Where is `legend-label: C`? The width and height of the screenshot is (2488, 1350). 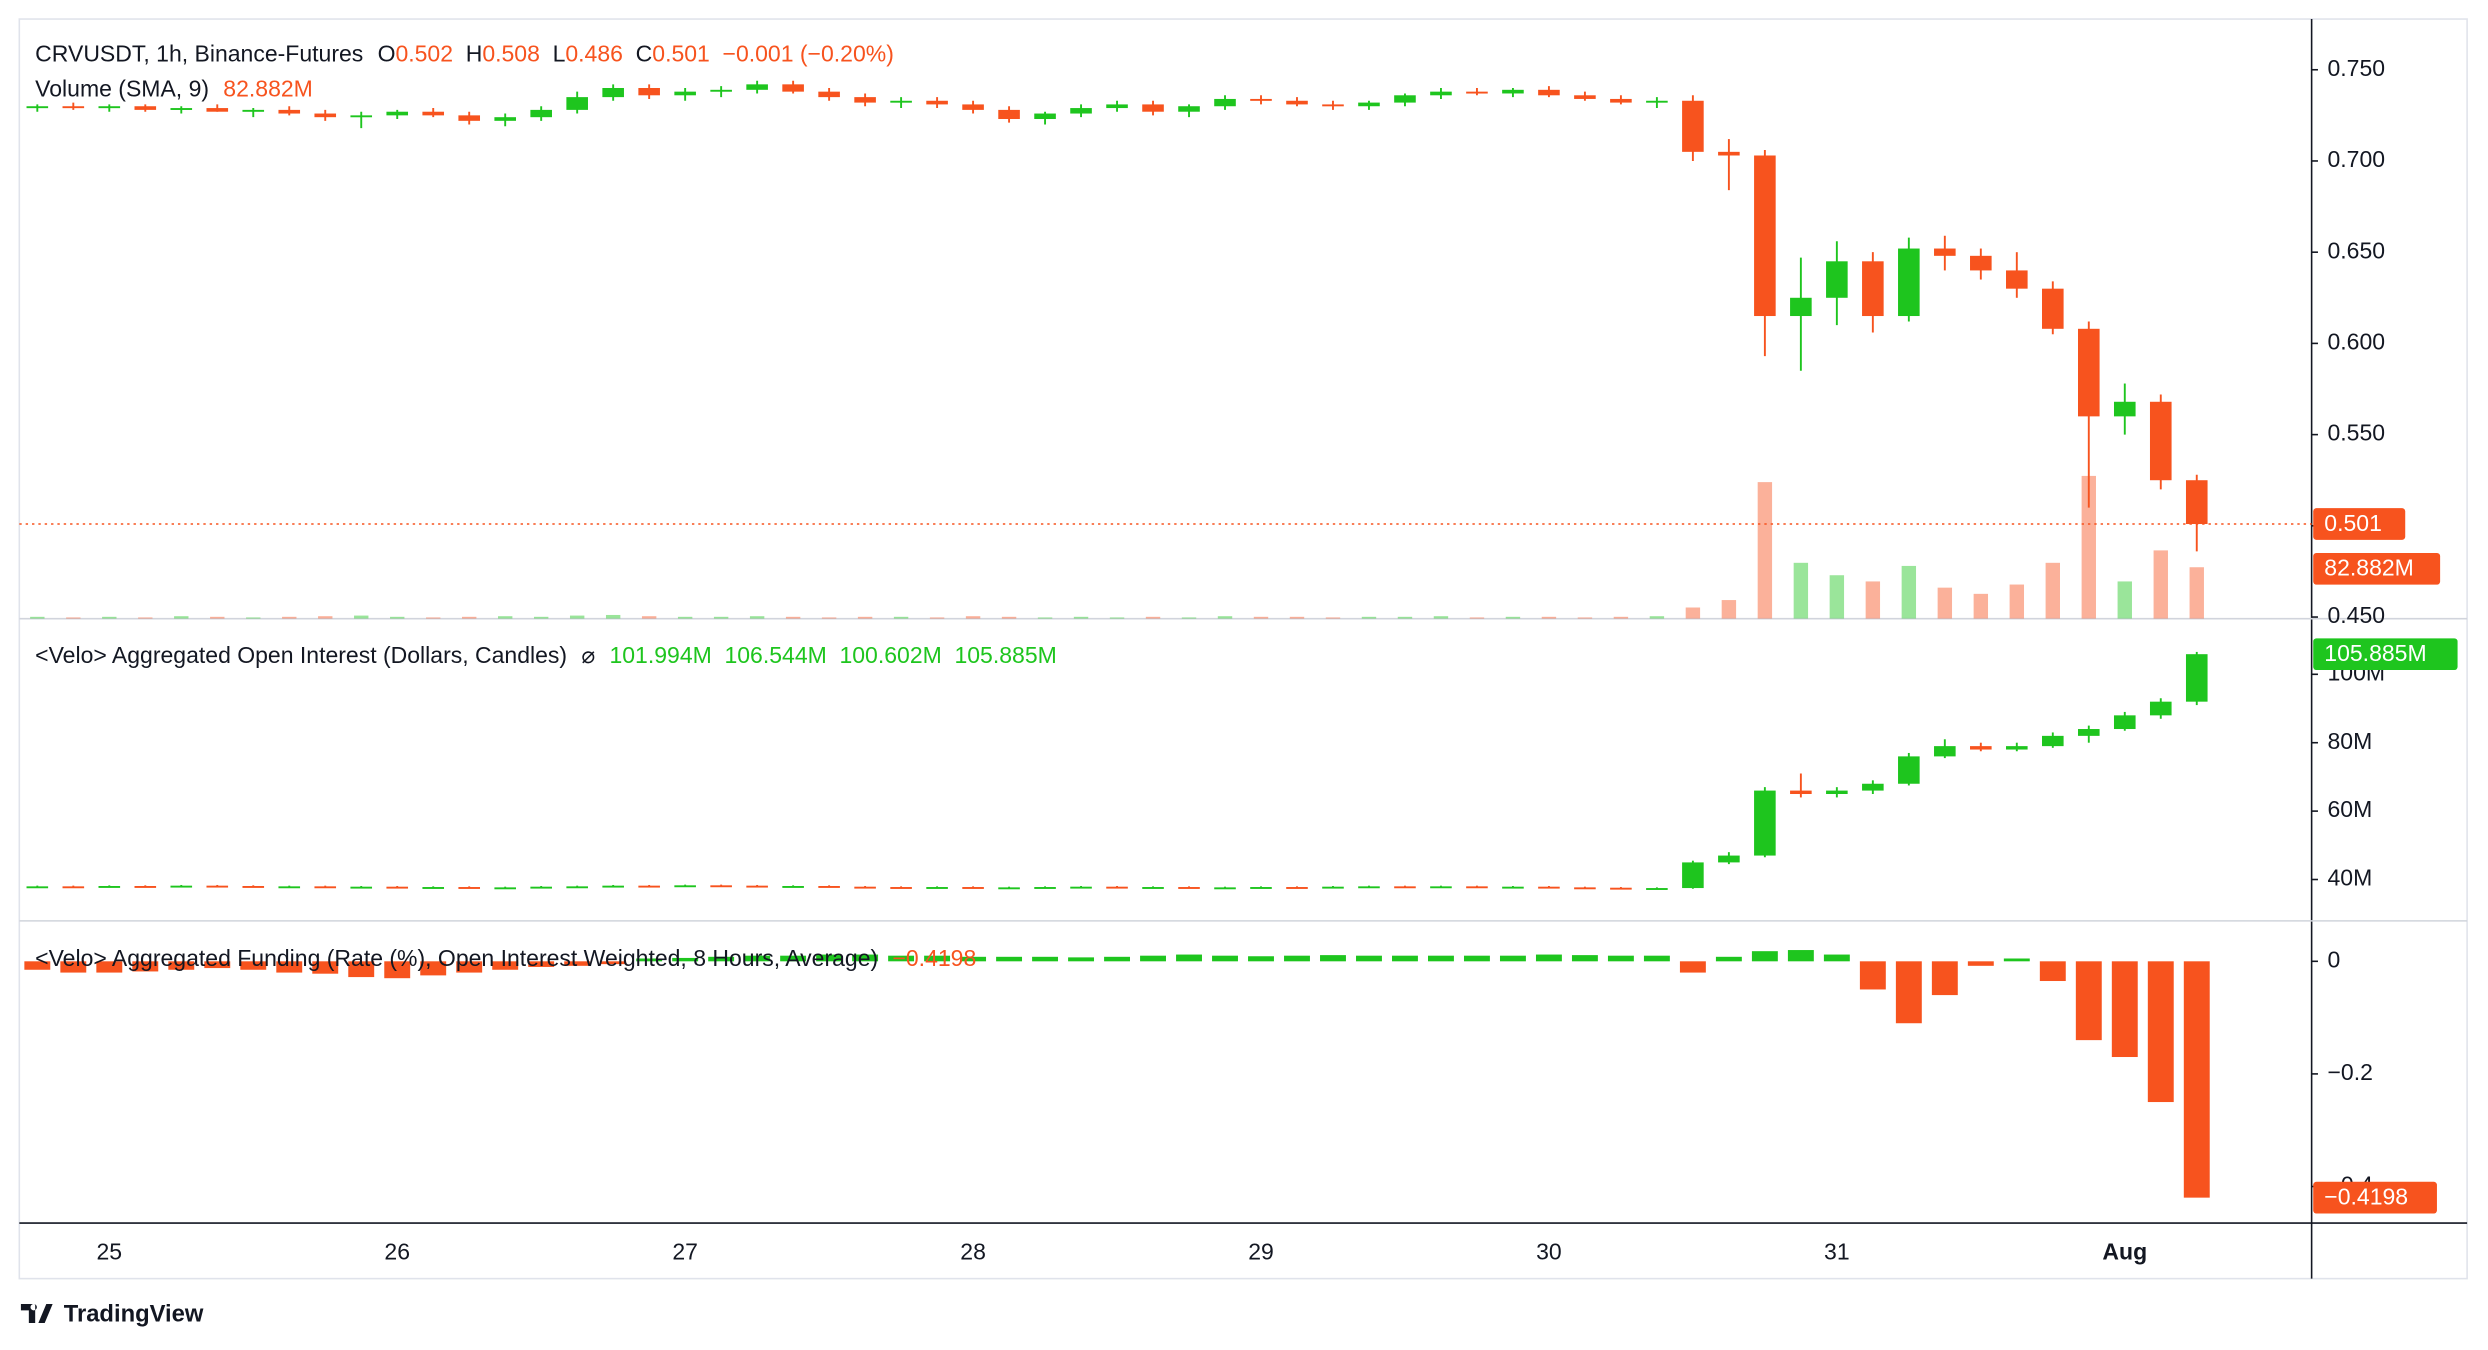
legend-label: C is located at coordinates (644, 54).